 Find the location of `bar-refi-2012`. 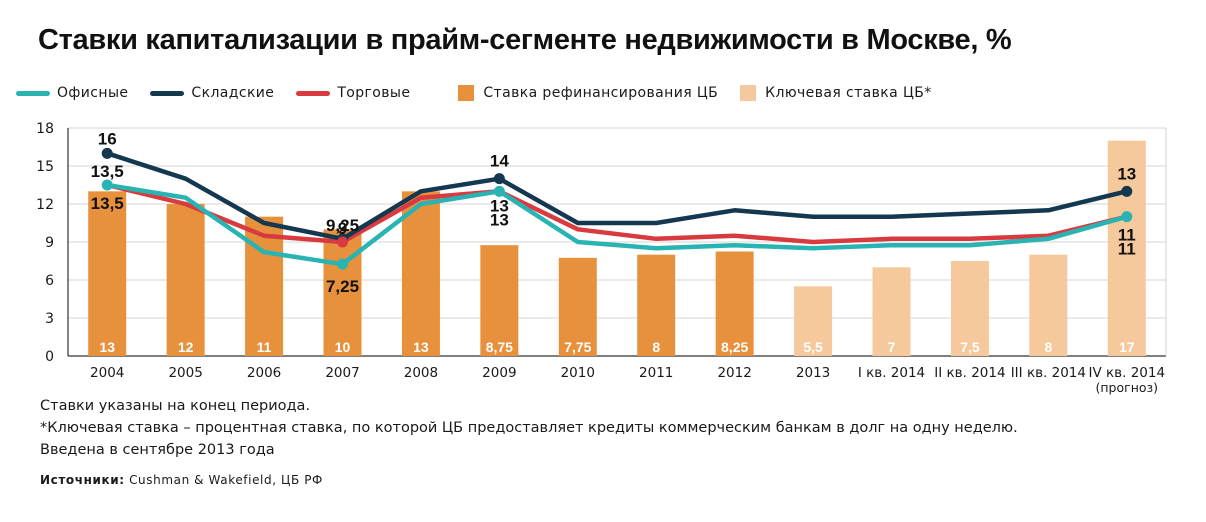

bar-refi-2012 is located at coordinates (734, 303).